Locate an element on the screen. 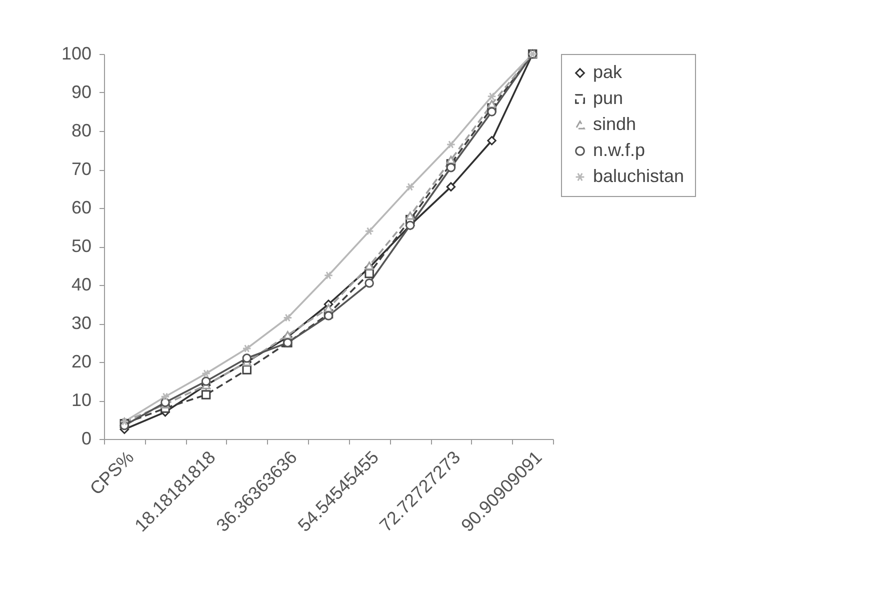  legend-label: sindh is located at coordinates (614, 124).